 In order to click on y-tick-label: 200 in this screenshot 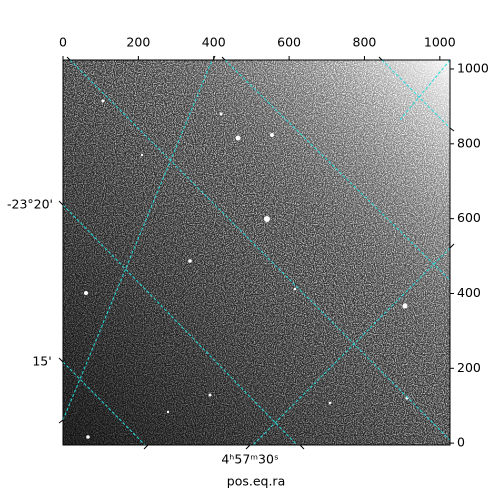, I will do `click(469, 367)`.